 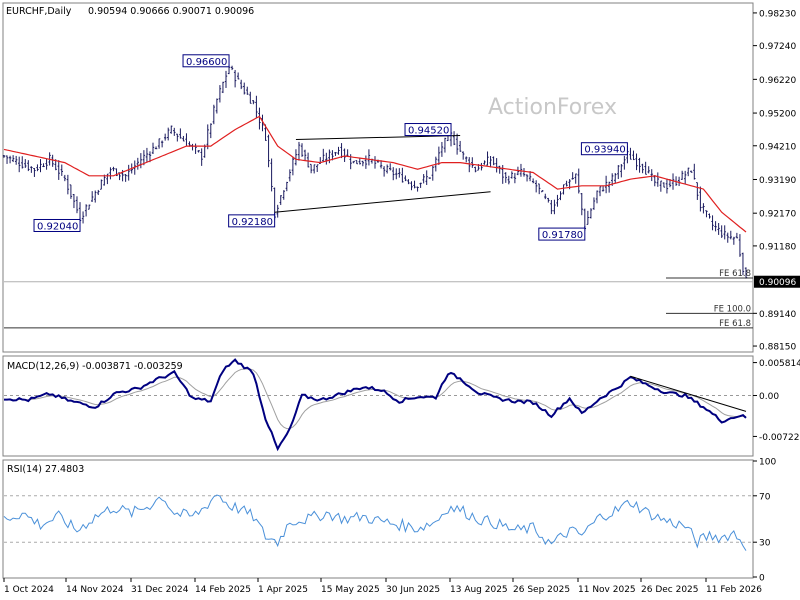 What do you see at coordinates (777, 315) in the screenshot?
I see `price-tick-label: 0.89140` at bounding box center [777, 315].